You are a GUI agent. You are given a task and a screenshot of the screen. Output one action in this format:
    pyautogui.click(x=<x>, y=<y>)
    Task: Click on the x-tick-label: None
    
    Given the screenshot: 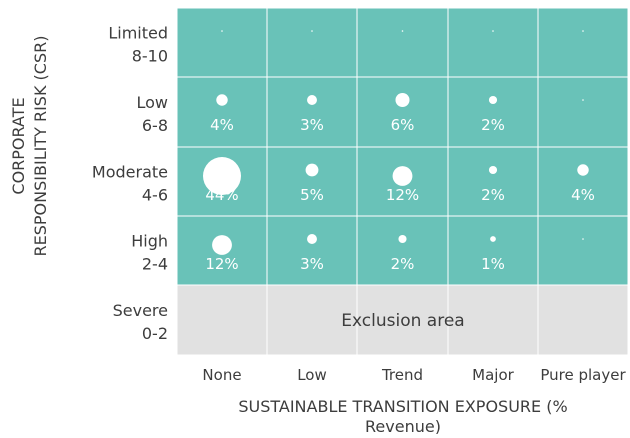 What is the action you would take?
    pyautogui.click(x=221, y=375)
    